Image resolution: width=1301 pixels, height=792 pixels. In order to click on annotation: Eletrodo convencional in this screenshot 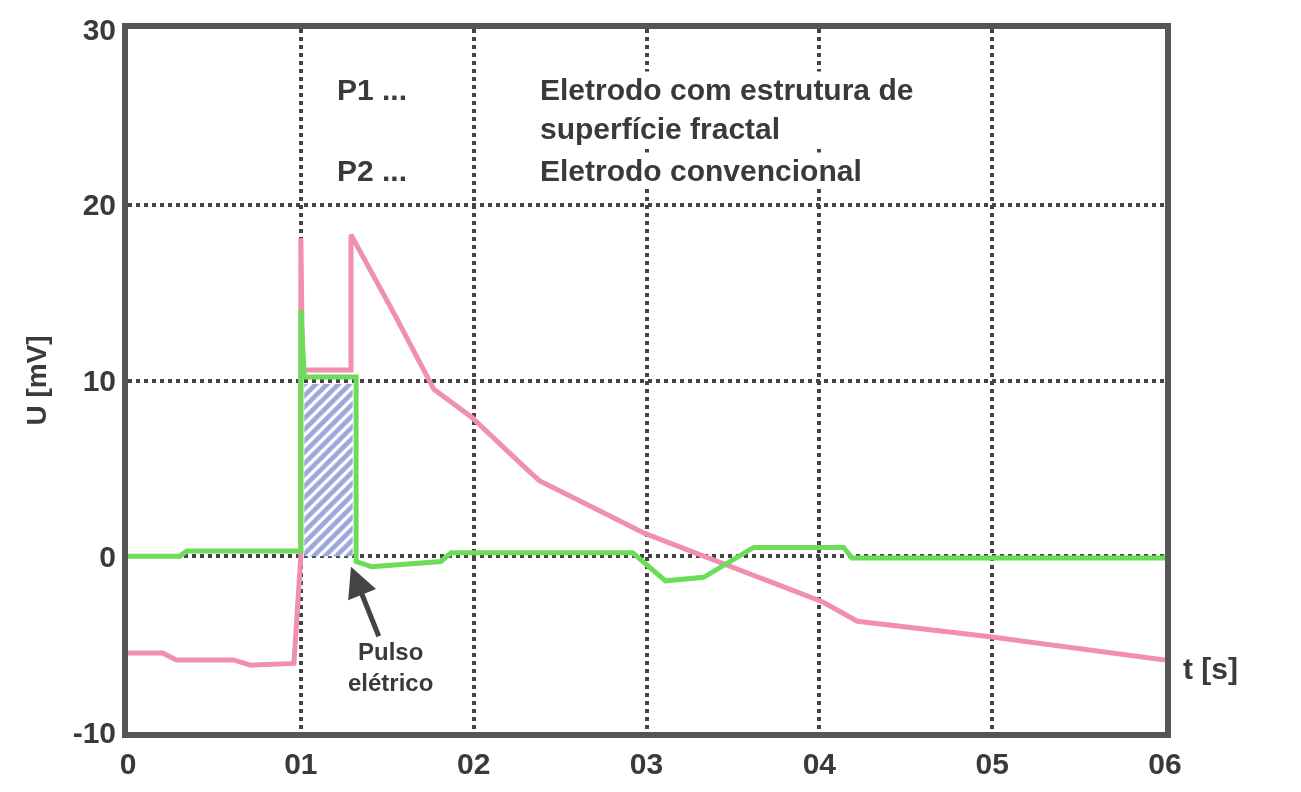, I will do `click(701, 170)`.